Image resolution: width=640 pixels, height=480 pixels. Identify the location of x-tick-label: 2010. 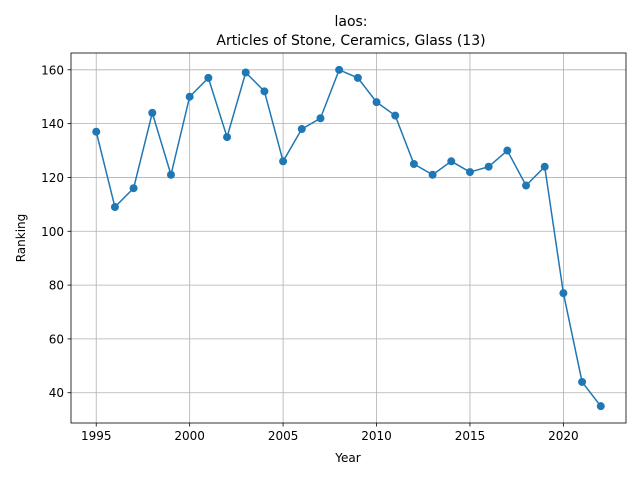
(376, 436).